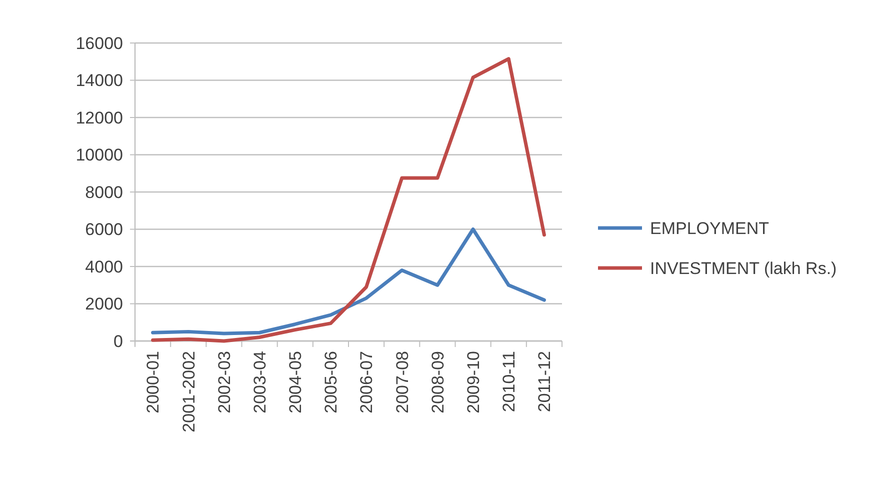 The width and height of the screenshot is (896, 482). What do you see at coordinates (473, 382) in the screenshot?
I see `x-tick-label: 2009-10` at bounding box center [473, 382].